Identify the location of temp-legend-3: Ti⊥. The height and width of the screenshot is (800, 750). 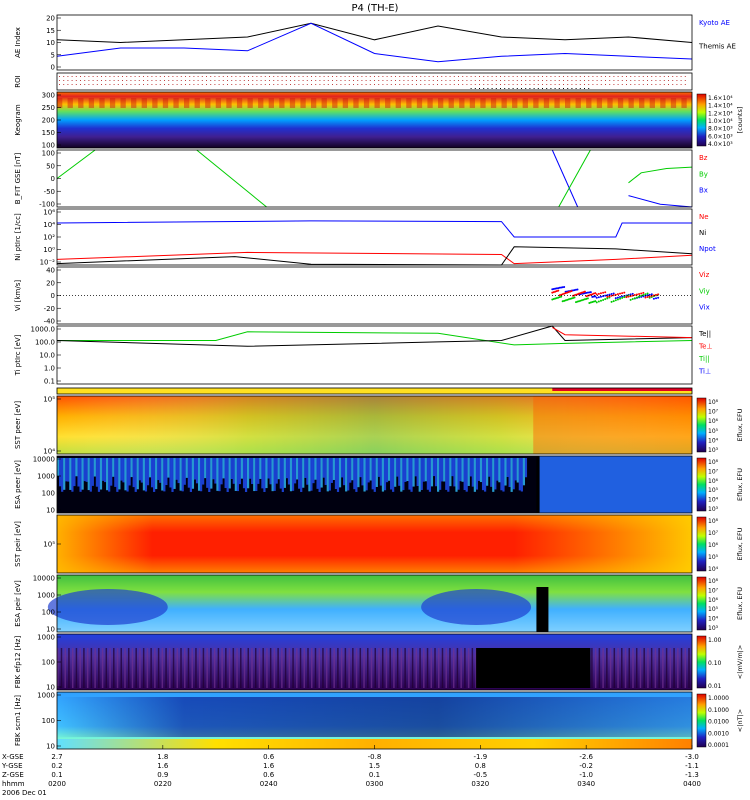
(704, 372).